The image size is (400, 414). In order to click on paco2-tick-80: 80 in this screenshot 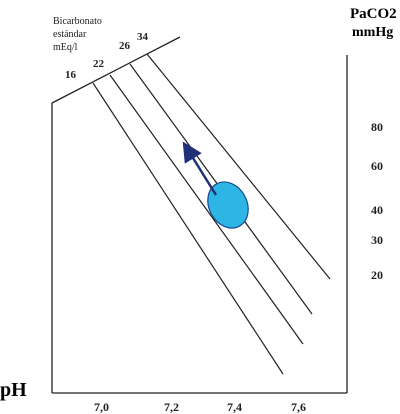, I will do `click(377, 127)`.